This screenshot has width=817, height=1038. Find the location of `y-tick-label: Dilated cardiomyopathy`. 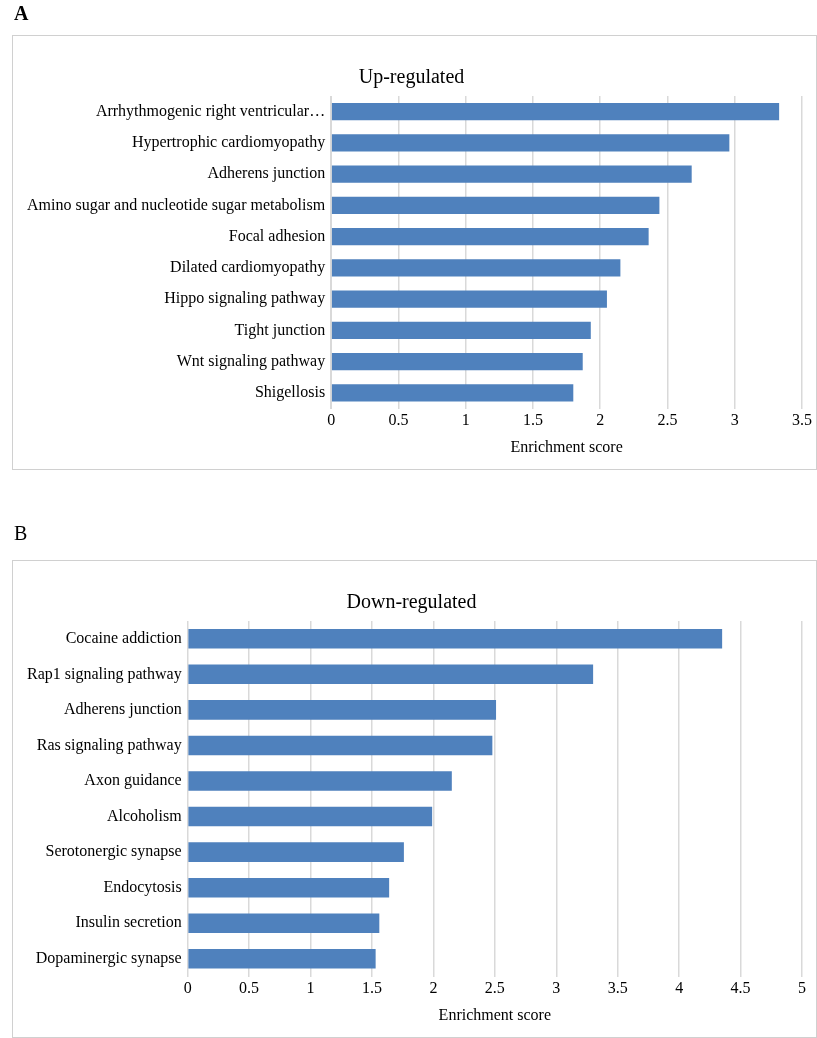

y-tick-label: Dilated cardiomyopathy is located at coordinates (248, 267).